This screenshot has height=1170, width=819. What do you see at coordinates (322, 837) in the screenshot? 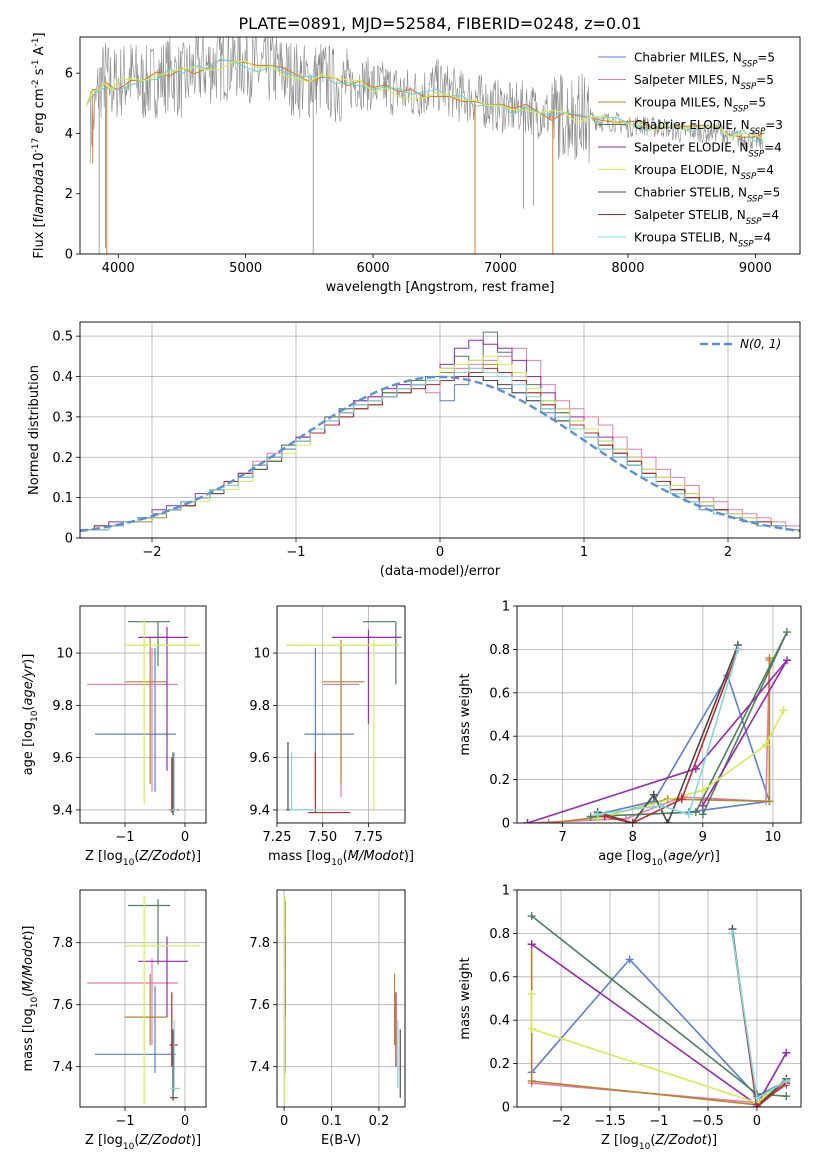
I see `x-tick-label: 7.50` at bounding box center [322, 837].